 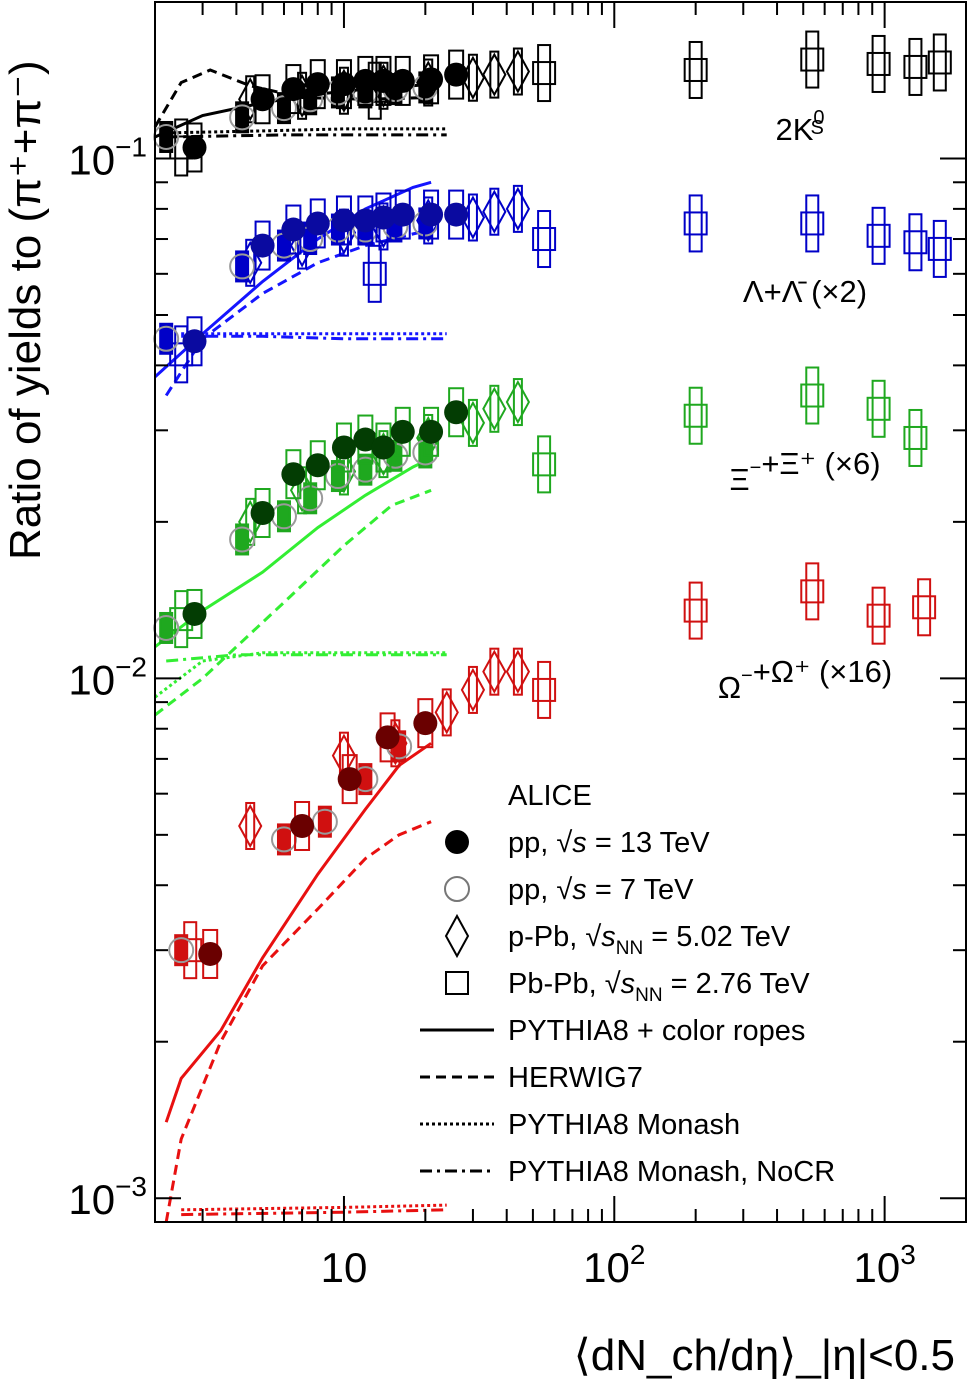 I want to click on x-axis-title: ⟨dN_ch/dη⟩_|η|<0.5, so click(x=764, y=1355).